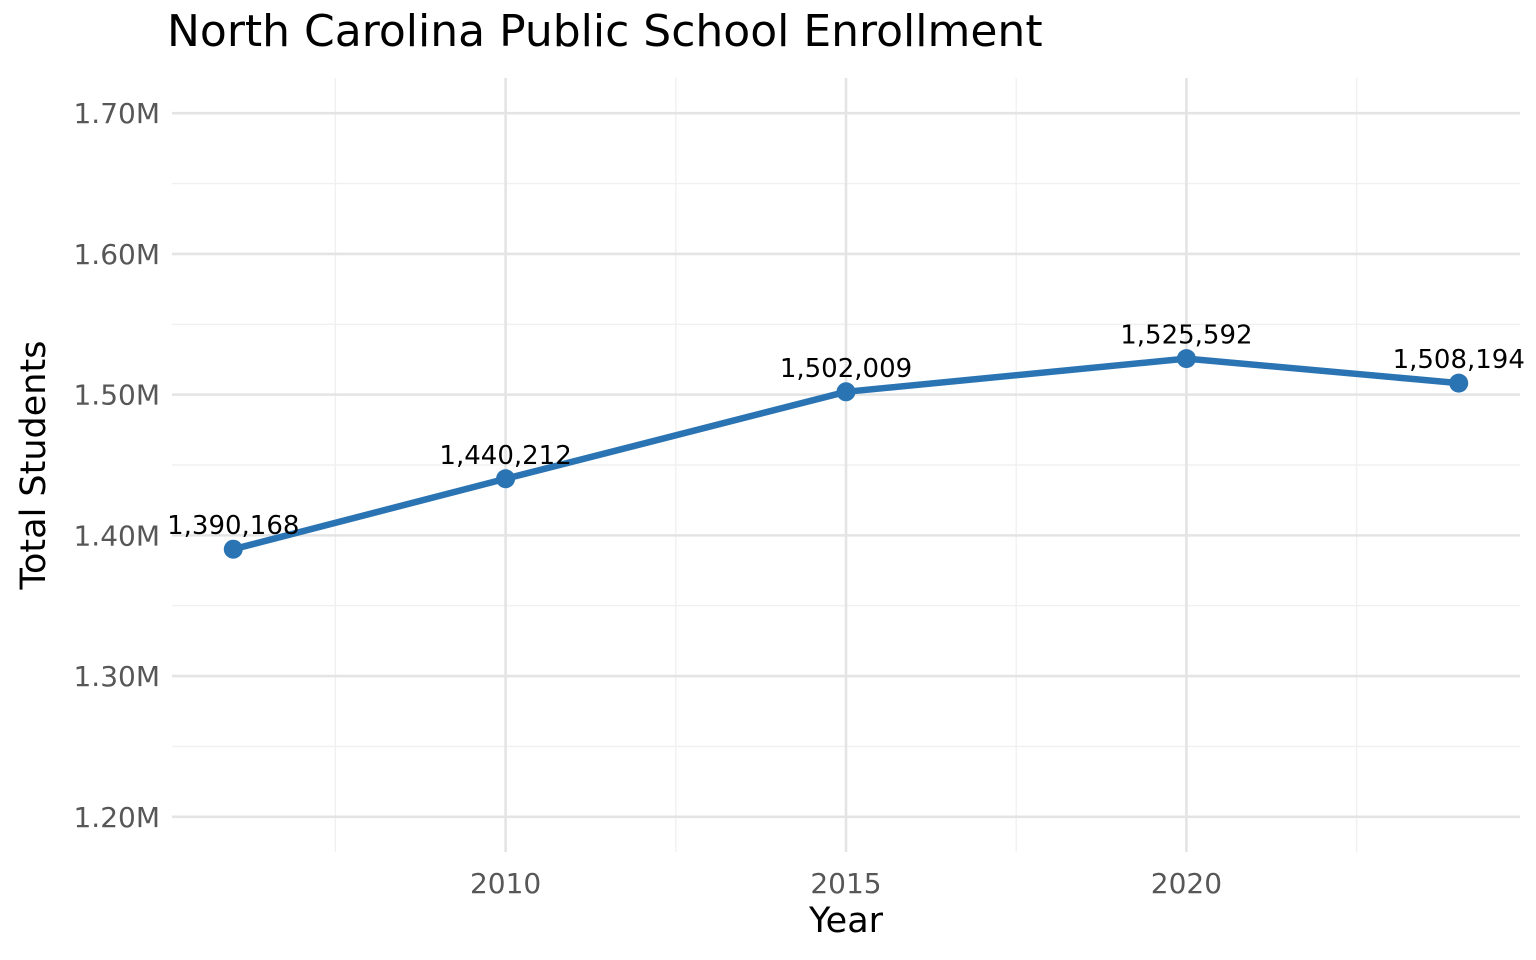  I want to click on y-tick-label: 1.40M, so click(116, 535).